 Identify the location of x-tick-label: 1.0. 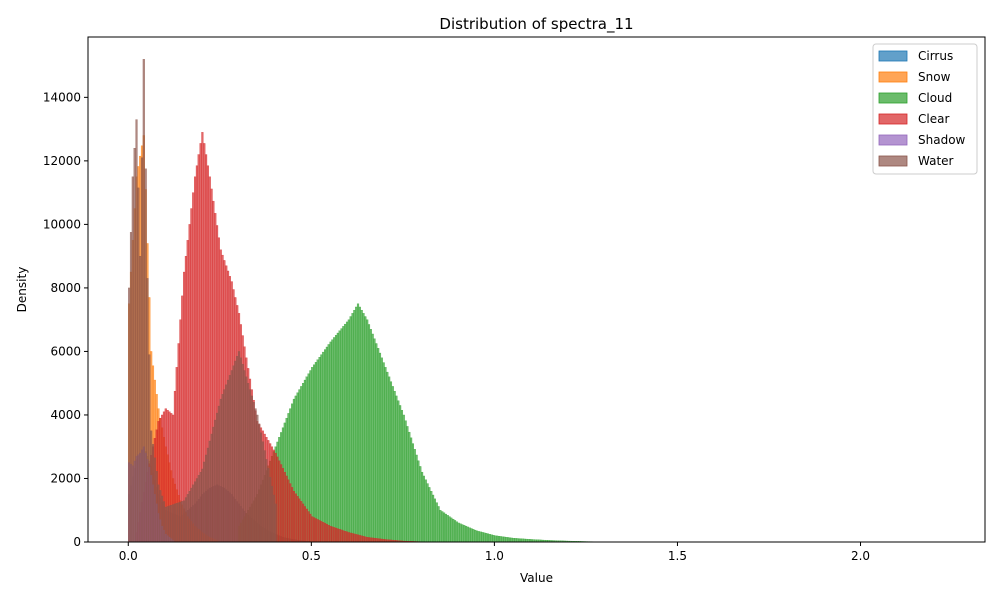
(494, 556).